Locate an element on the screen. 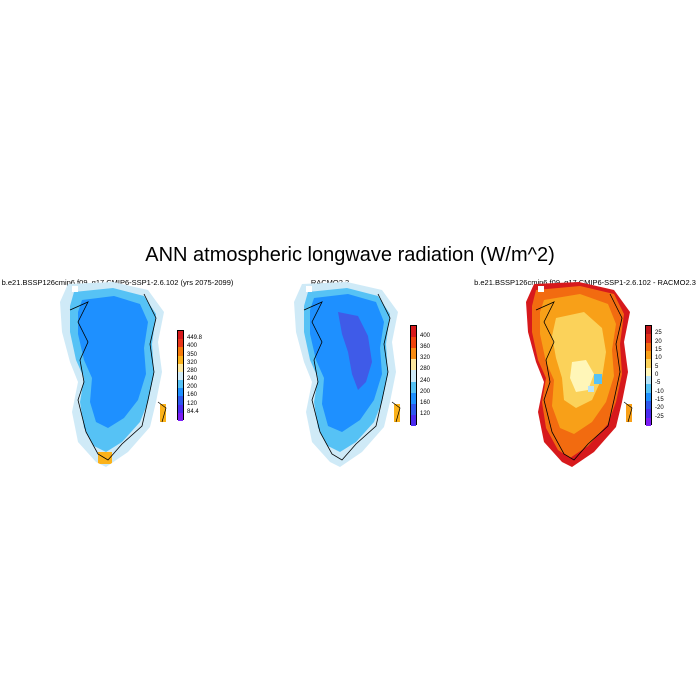 The image size is (700, 700). colorbar-label: 5 is located at coordinates (657, 366).